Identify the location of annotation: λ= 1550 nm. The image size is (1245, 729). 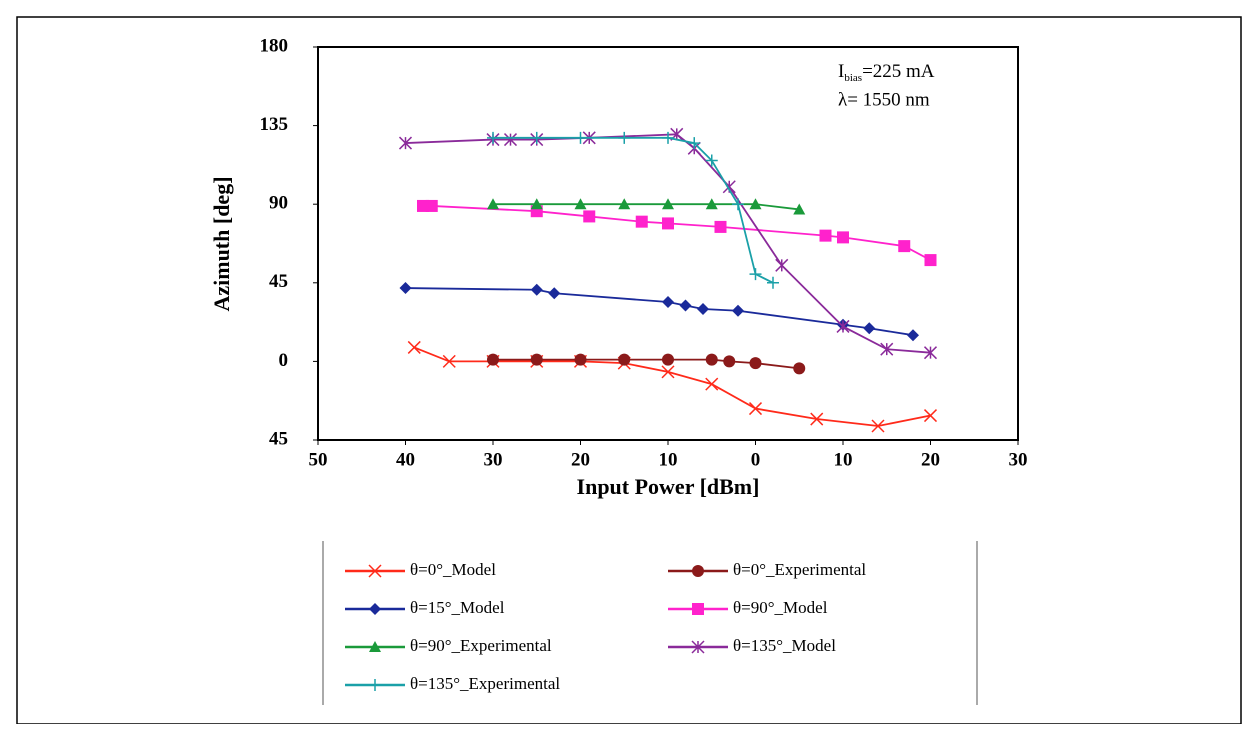
(884, 99).